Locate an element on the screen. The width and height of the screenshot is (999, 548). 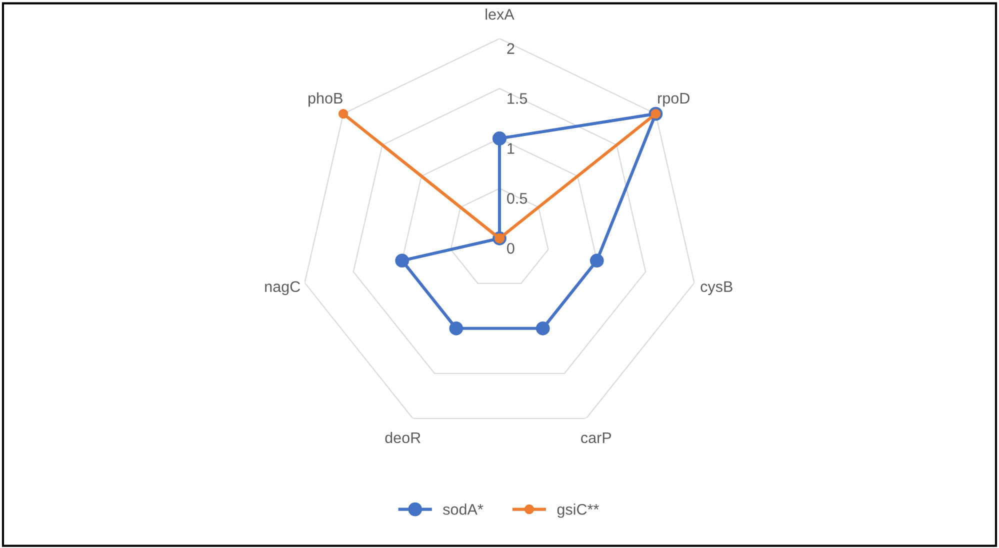
y-tick-label: 1 is located at coordinates (511, 148).